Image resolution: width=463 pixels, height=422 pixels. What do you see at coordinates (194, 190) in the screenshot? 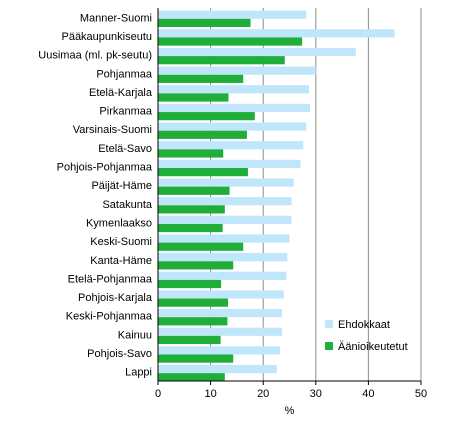
I see `bar-aanioikeutetut-paijat-hame` at bounding box center [194, 190].